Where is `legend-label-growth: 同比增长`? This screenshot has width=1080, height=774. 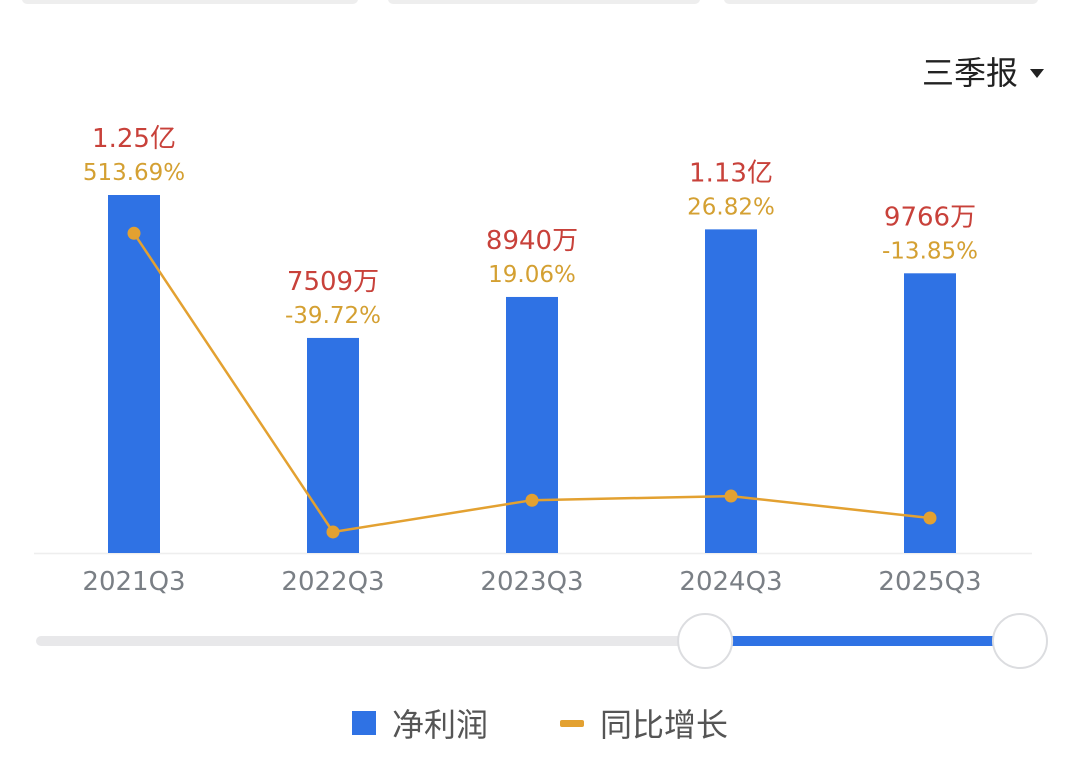
legend-label-growth: 同比增长 is located at coordinates (664, 725).